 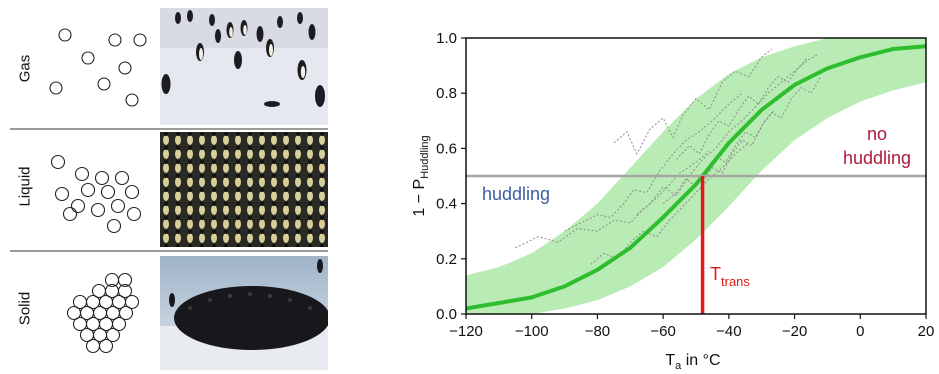 What do you see at coordinates (446, 38) in the screenshot?
I see `y-tick-label: 1.0` at bounding box center [446, 38].